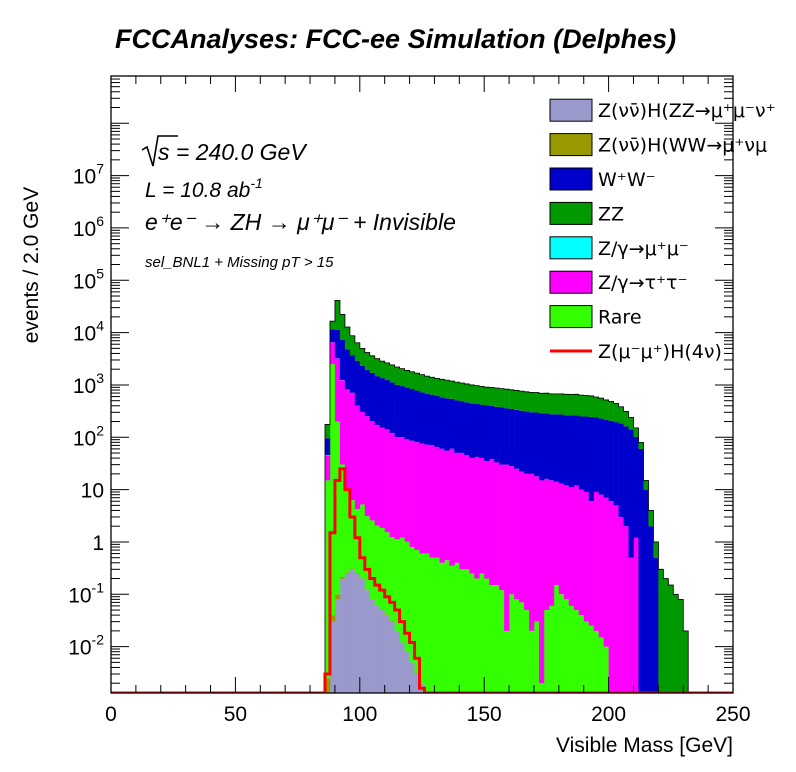  I want to click on annotation-selection: sel_BNL1 + Missing pT > 15, so click(239, 262).